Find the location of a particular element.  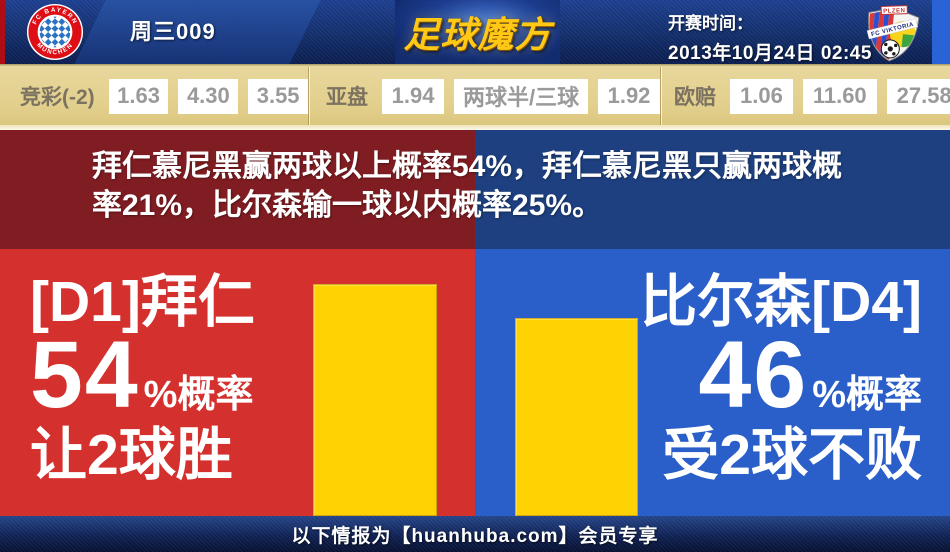

odds-section-oupei: 欧赔 1.06 11.60 27.58 is located at coordinates (806, 96).